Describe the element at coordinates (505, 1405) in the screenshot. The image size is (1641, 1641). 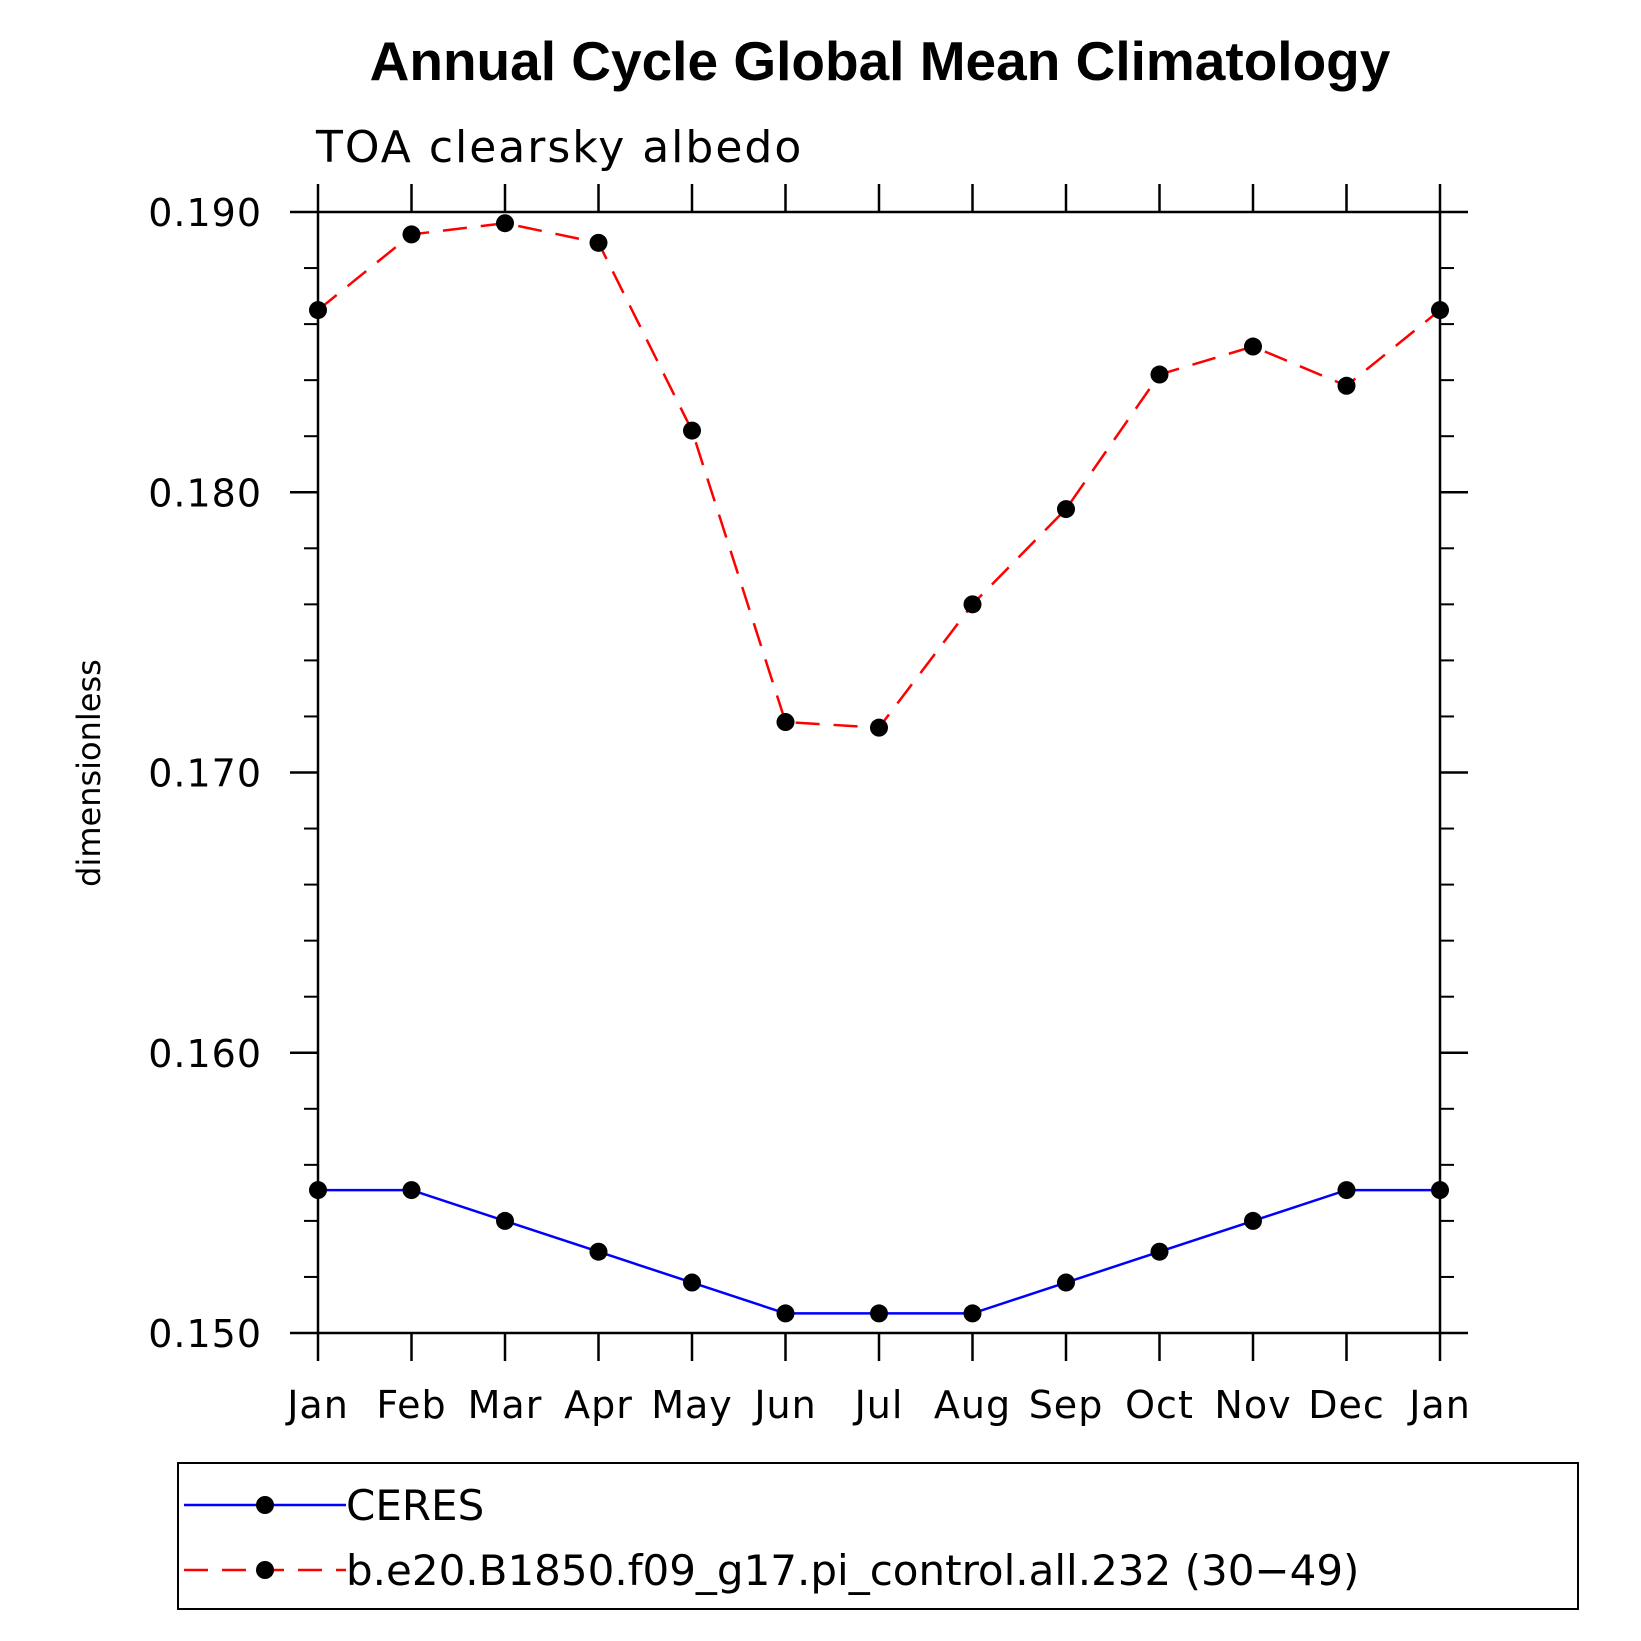
I see `x-tick-label: Mar` at that location.